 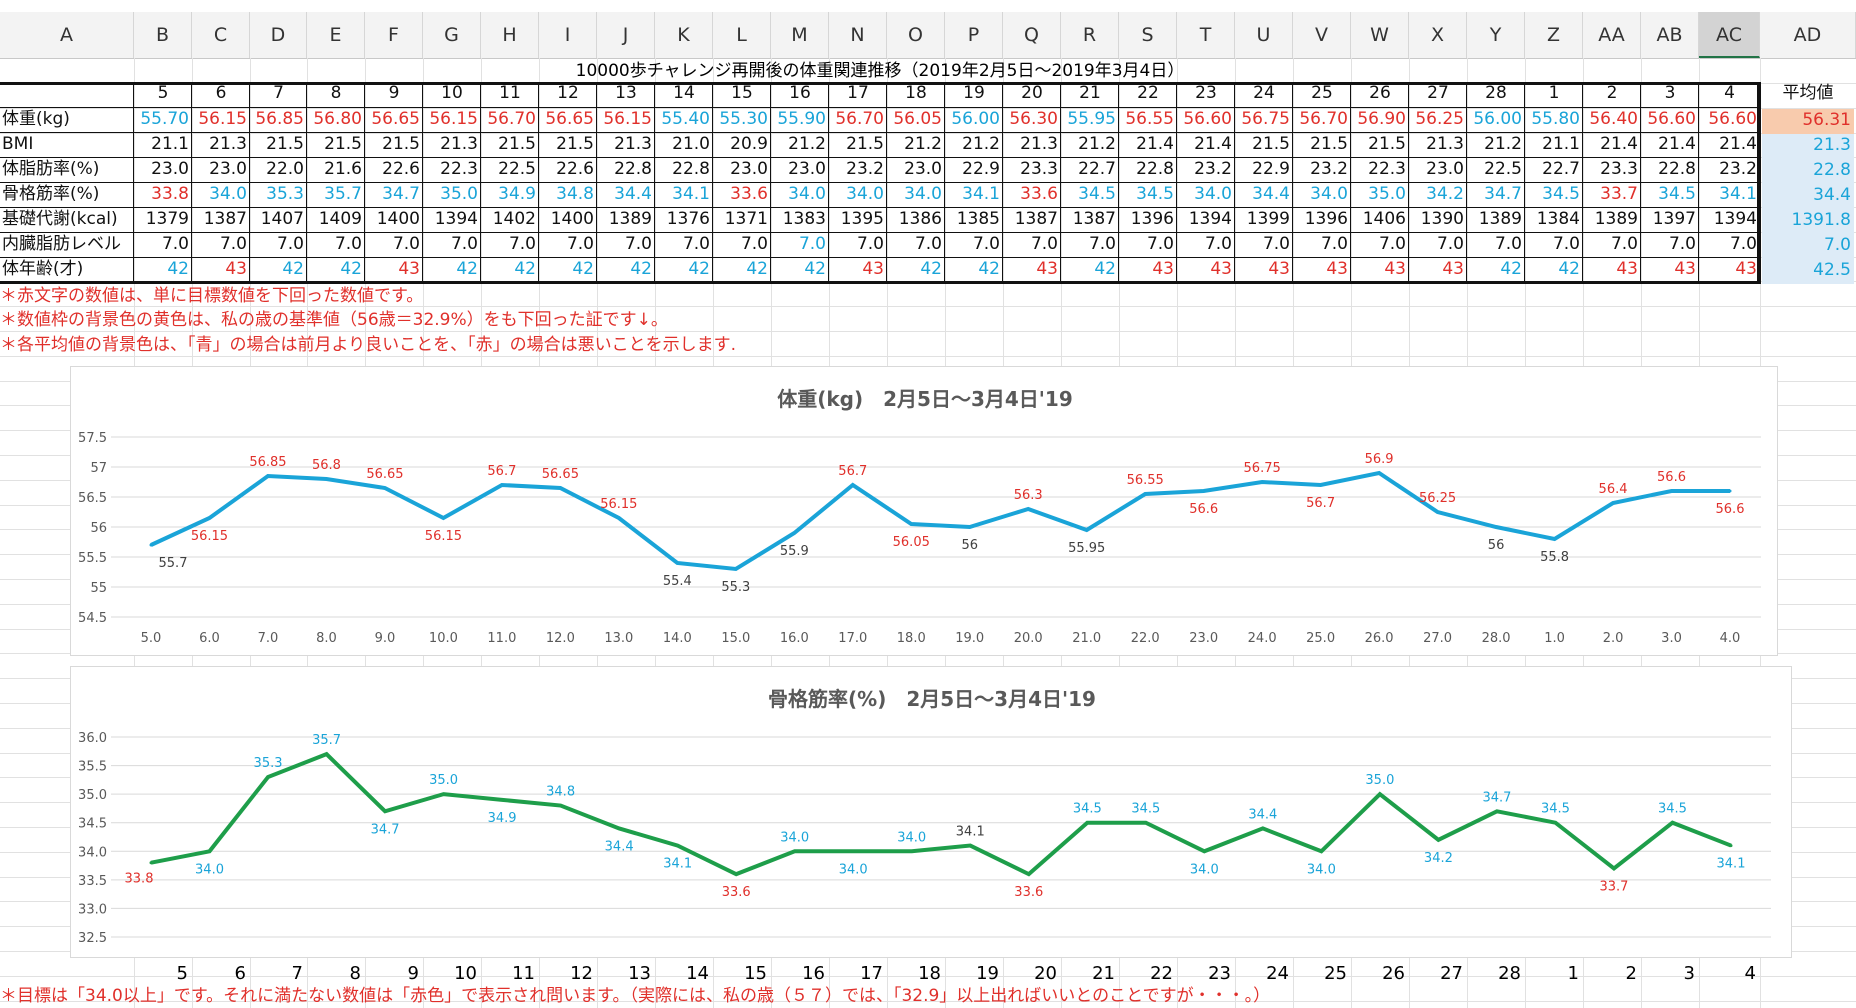 I want to click on avg-cell: 1391.8, so click(x=1808, y=221).